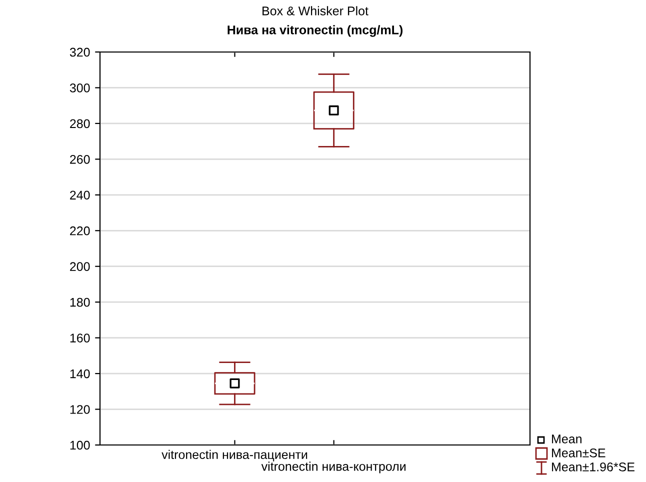  Describe the element at coordinates (315, 11) in the screenshot. I see `chart-title: Box & Whisker Plot` at that location.